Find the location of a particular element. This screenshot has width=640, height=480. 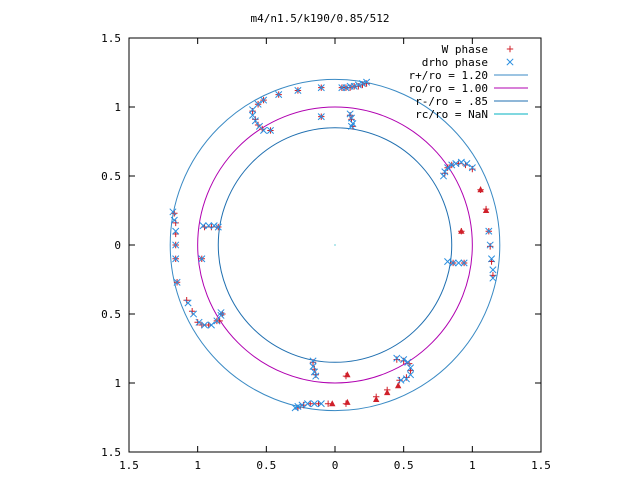

y-tick-label: 0 is located at coordinates (117, 245).